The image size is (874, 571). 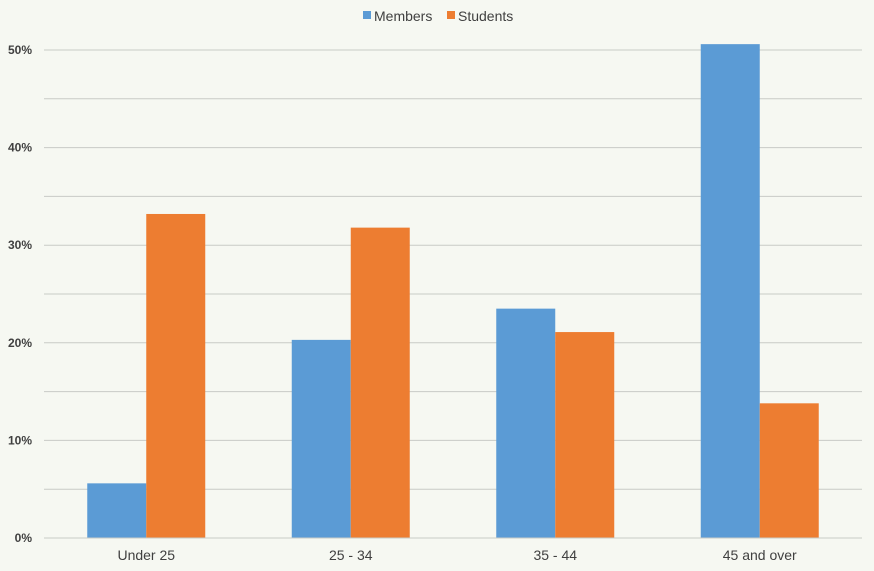 I want to click on legend-label-members: Members, so click(x=403, y=16).